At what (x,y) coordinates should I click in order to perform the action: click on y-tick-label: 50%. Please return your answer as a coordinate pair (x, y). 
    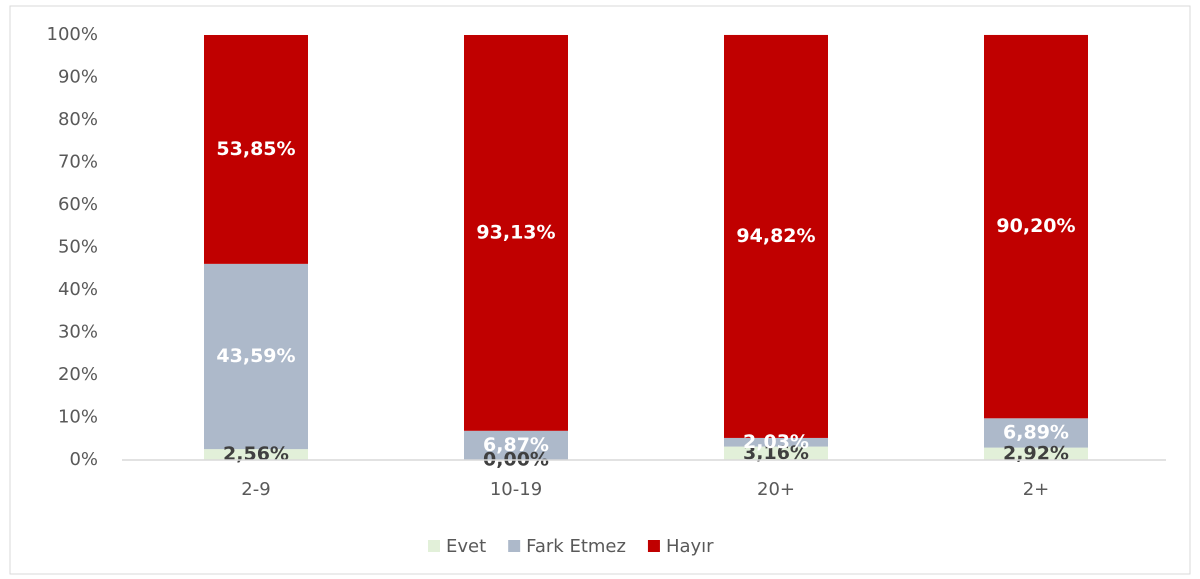
    Looking at the image, I should click on (78, 247).